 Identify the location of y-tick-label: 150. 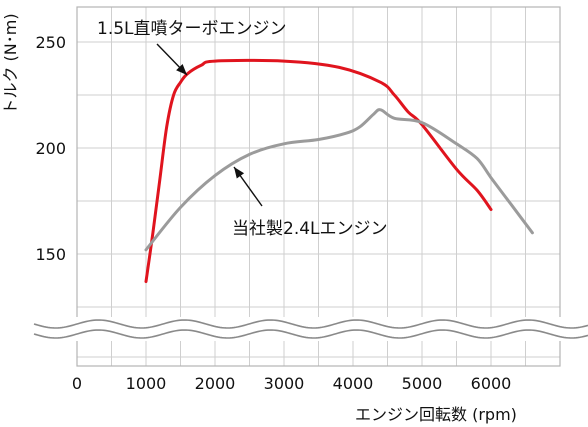
(50, 254).